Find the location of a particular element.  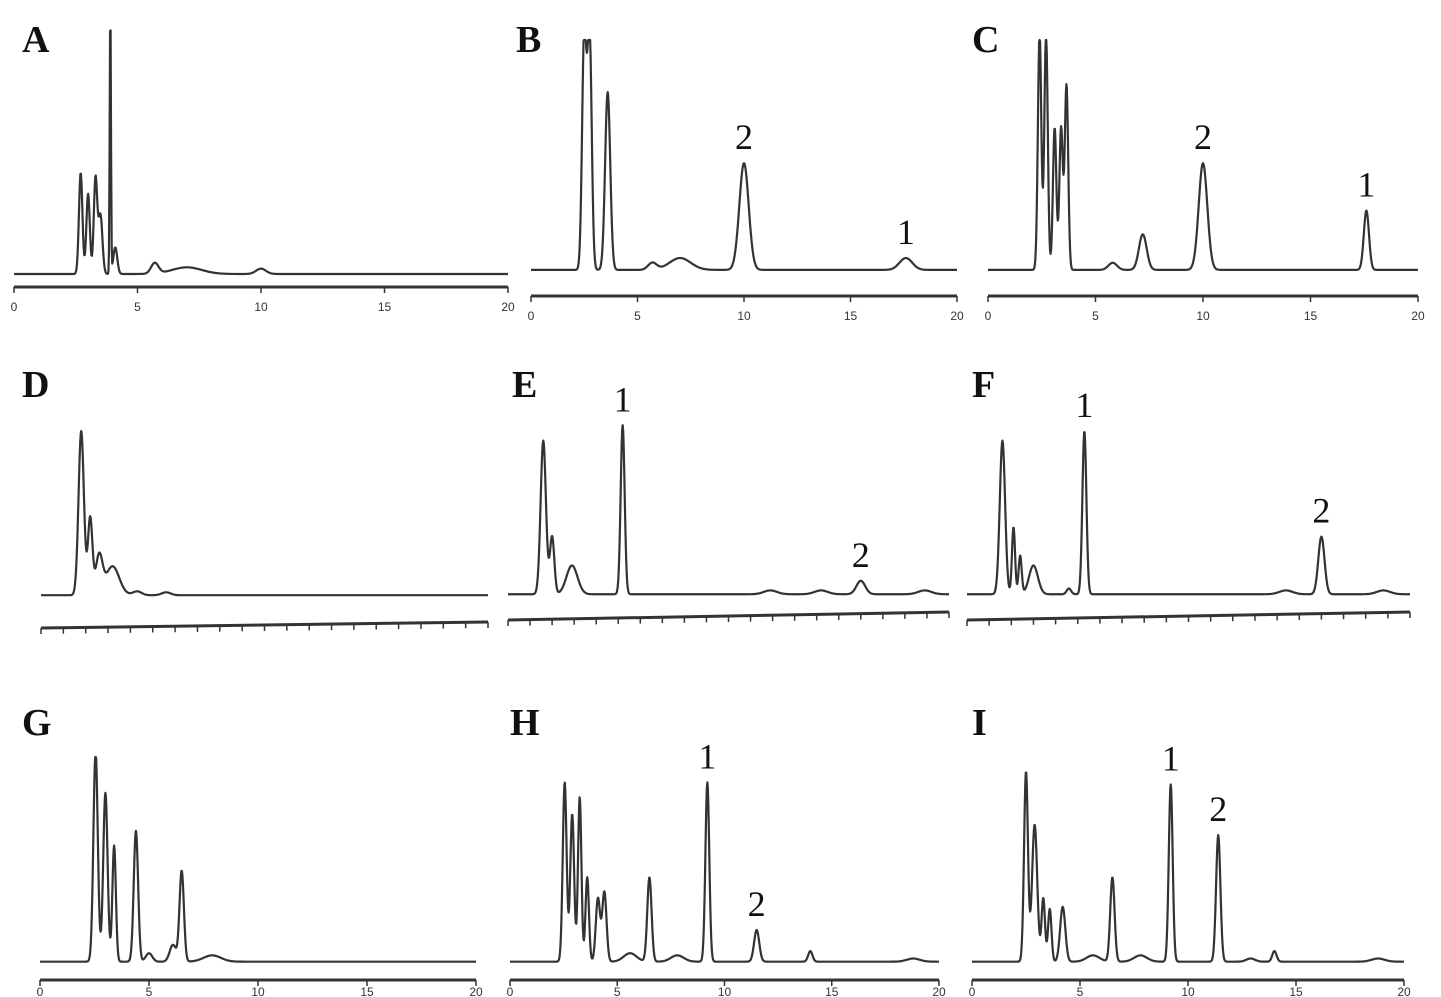

panel-letter: C is located at coordinates (985, 40).